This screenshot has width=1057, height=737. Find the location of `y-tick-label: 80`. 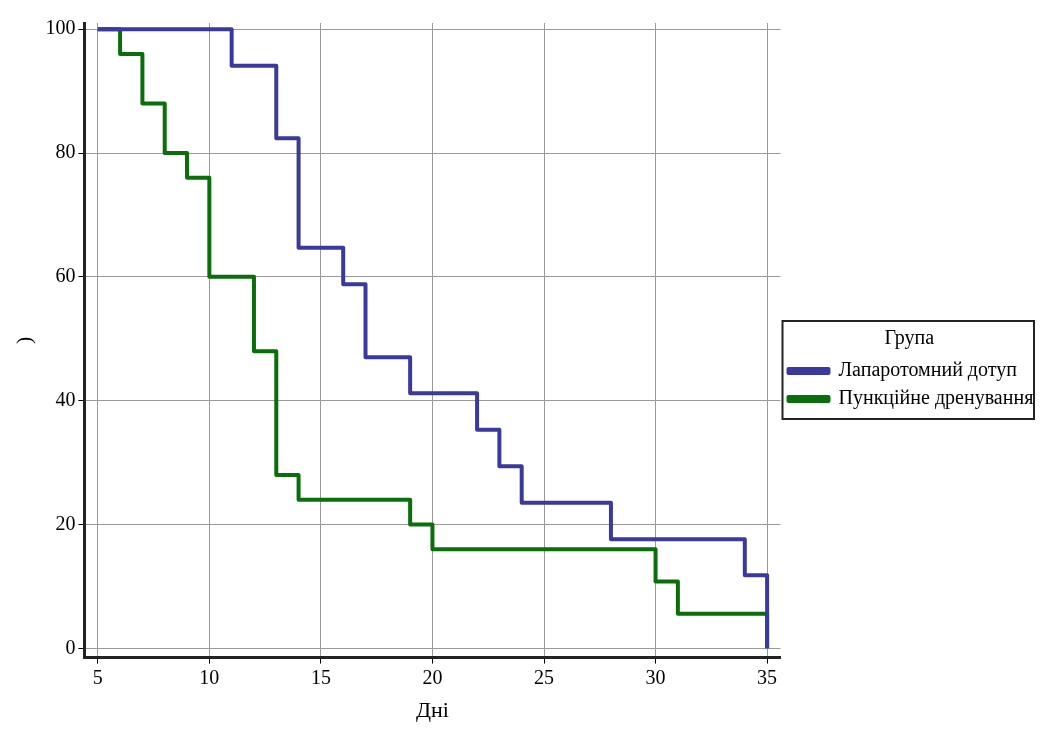

y-tick-label: 80 is located at coordinates (65, 151).